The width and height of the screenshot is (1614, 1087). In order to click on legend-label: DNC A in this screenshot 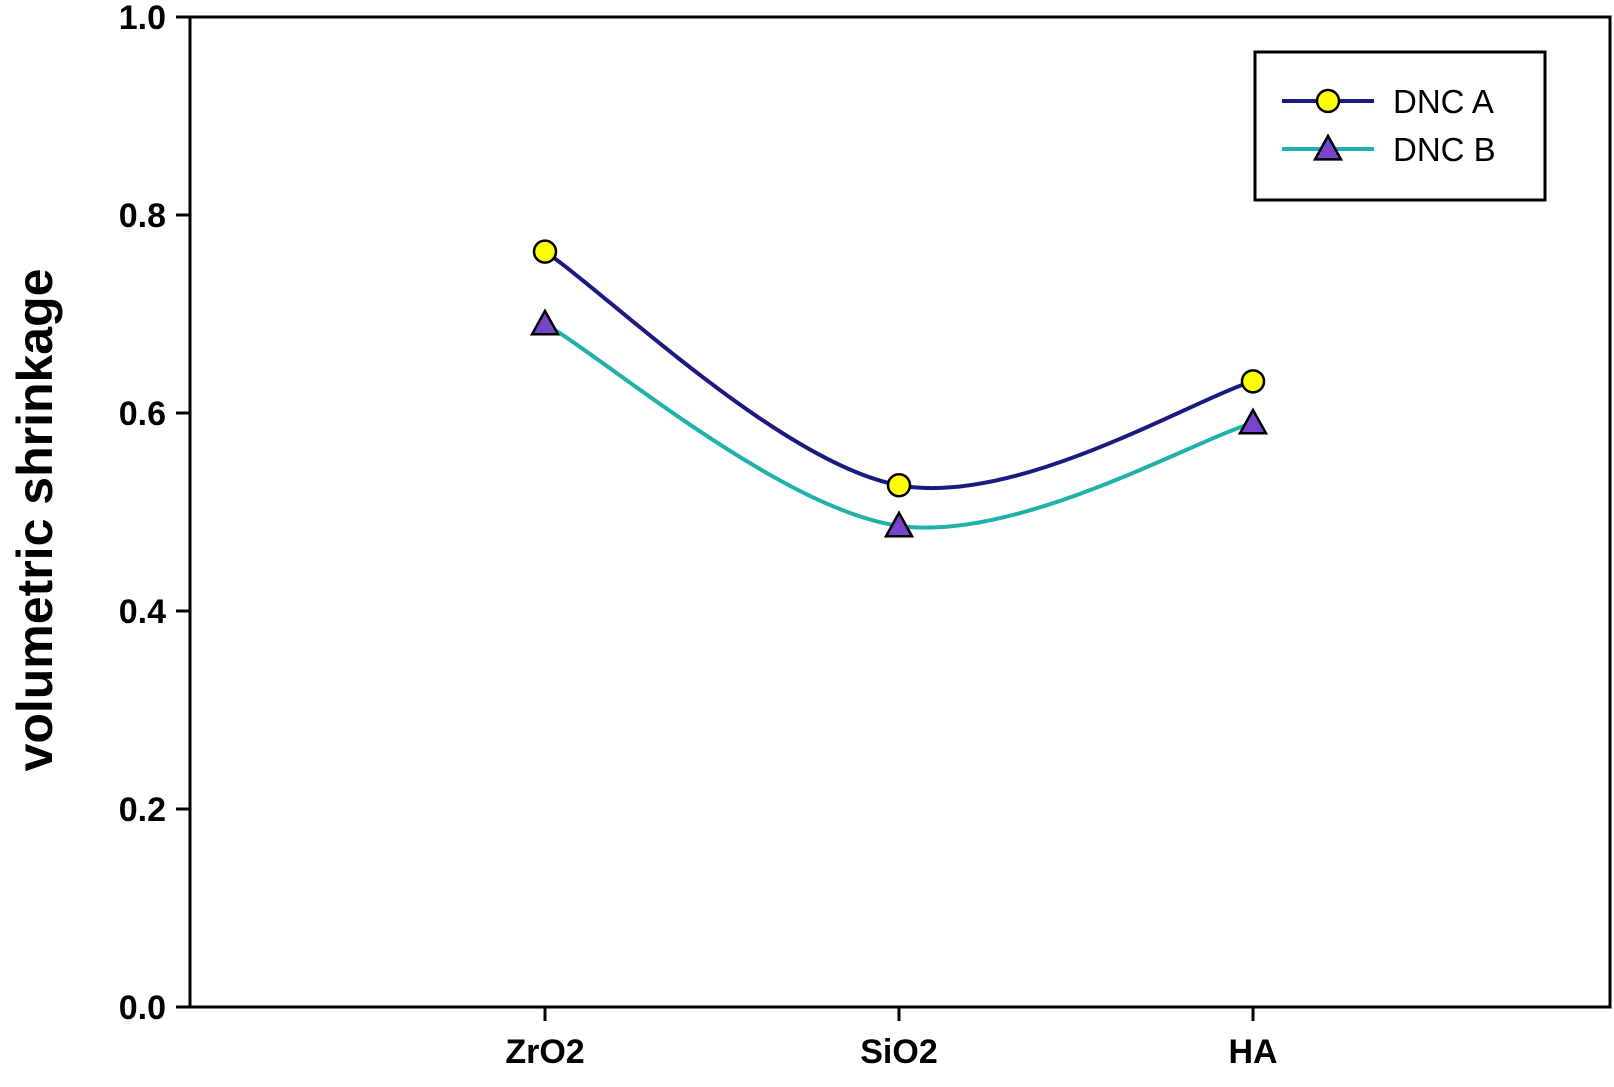, I will do `click(1443, 101)`.